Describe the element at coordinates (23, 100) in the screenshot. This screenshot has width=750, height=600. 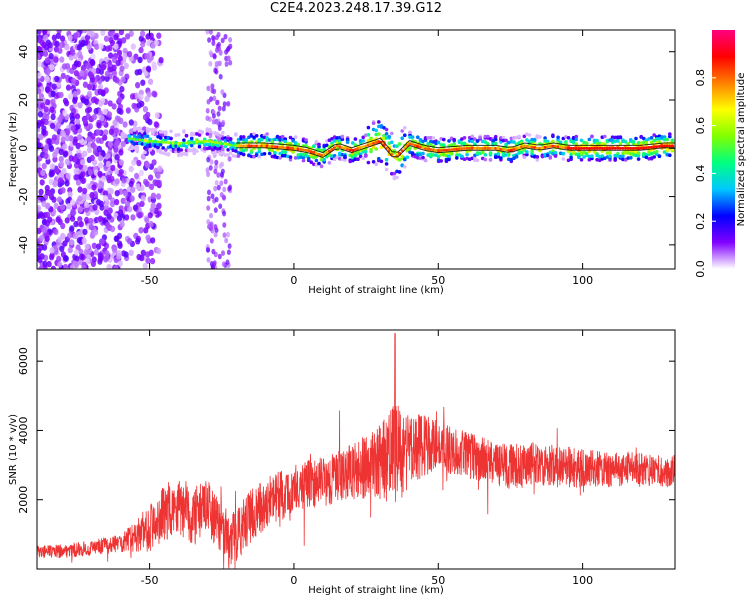
I see `y-tick-label: 20` at that location.